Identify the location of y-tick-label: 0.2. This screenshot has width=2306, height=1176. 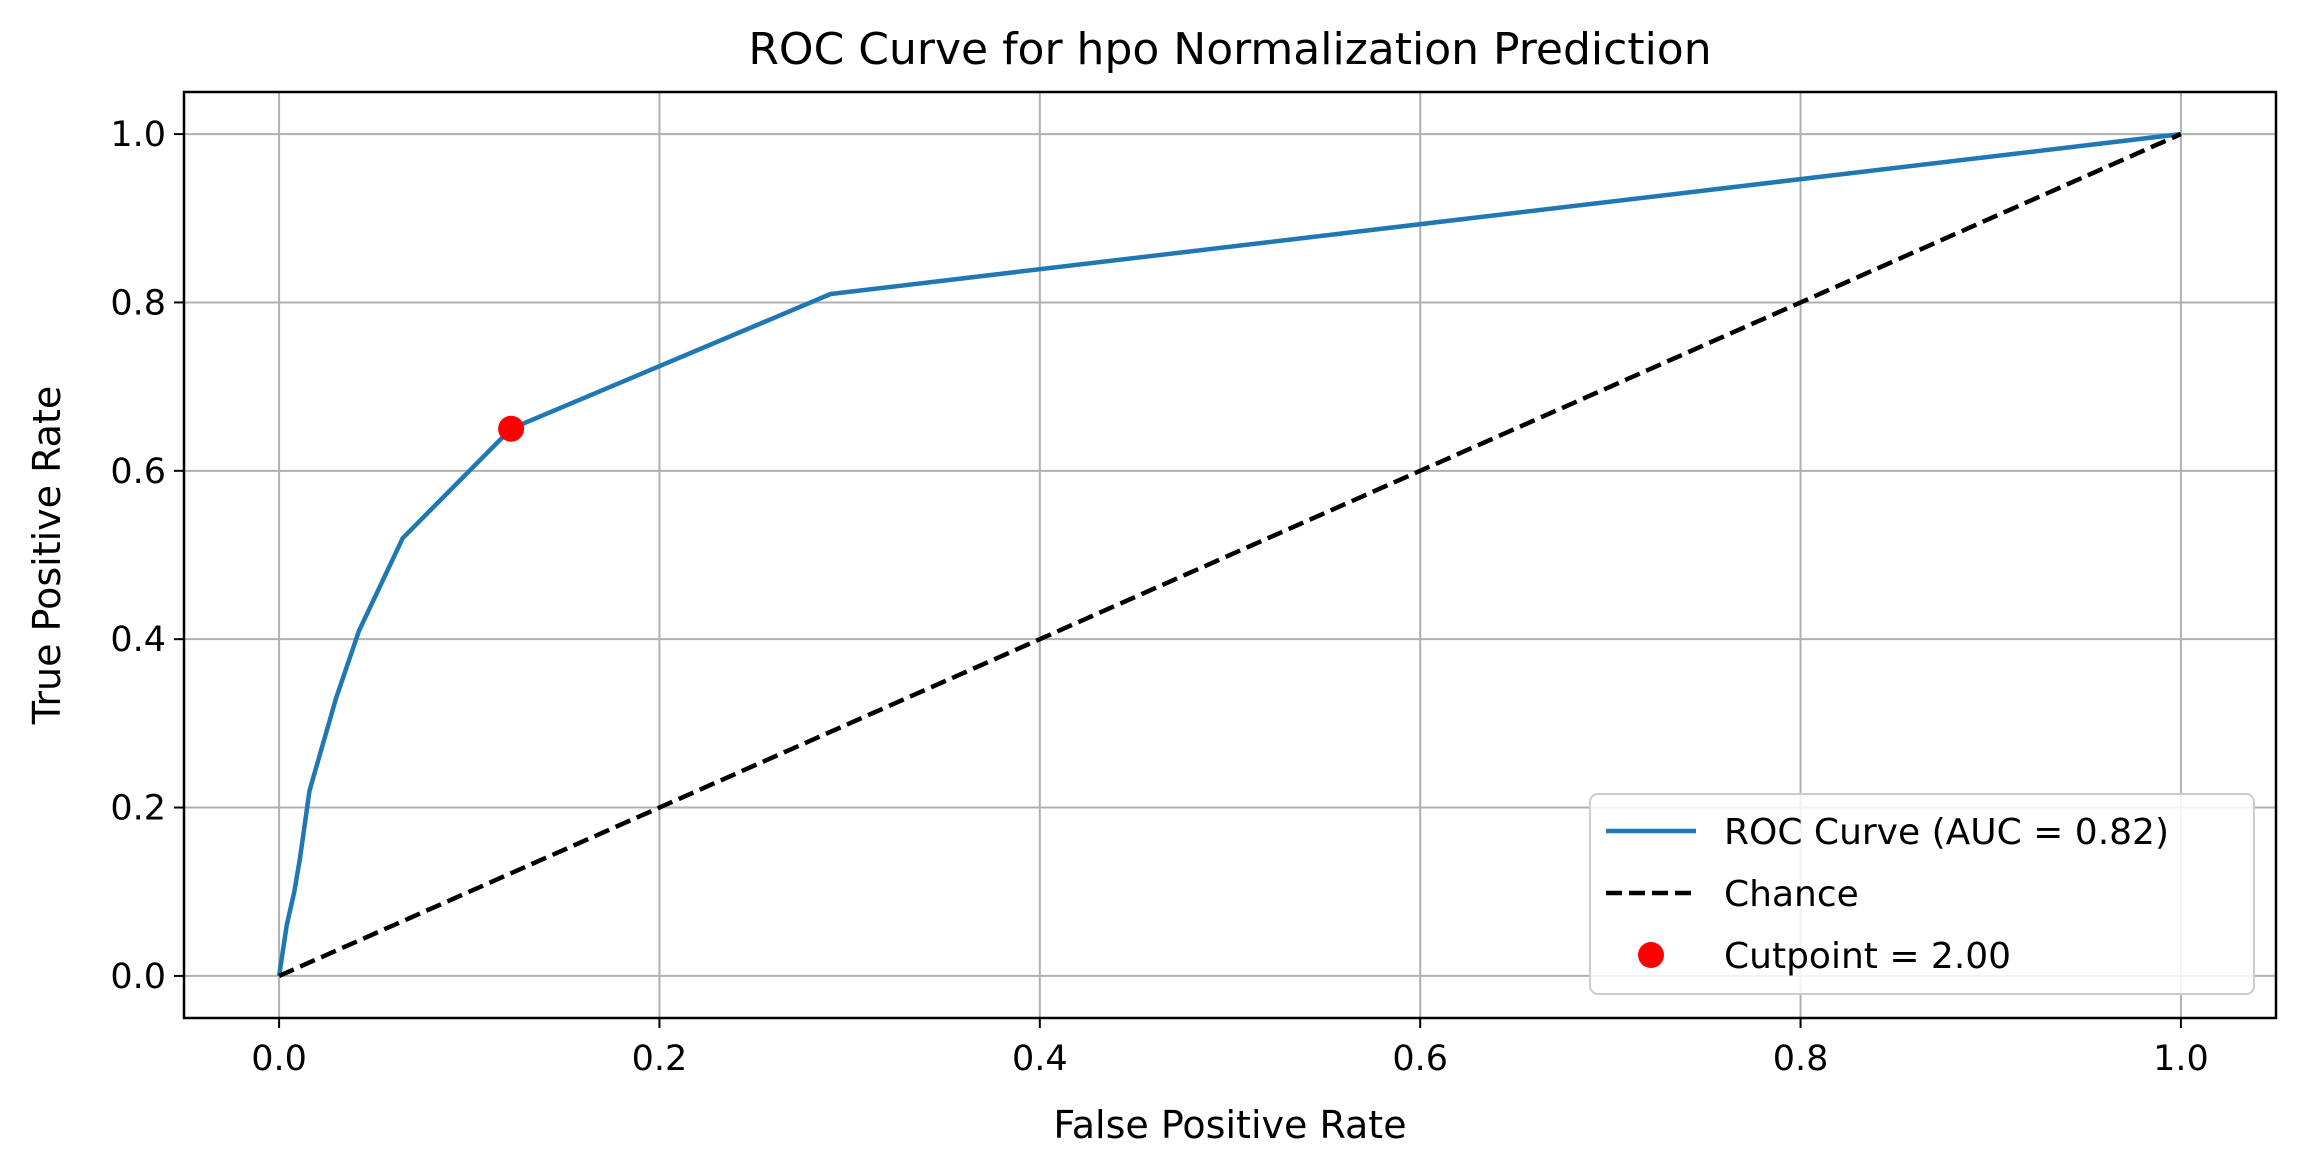
(138, 809).